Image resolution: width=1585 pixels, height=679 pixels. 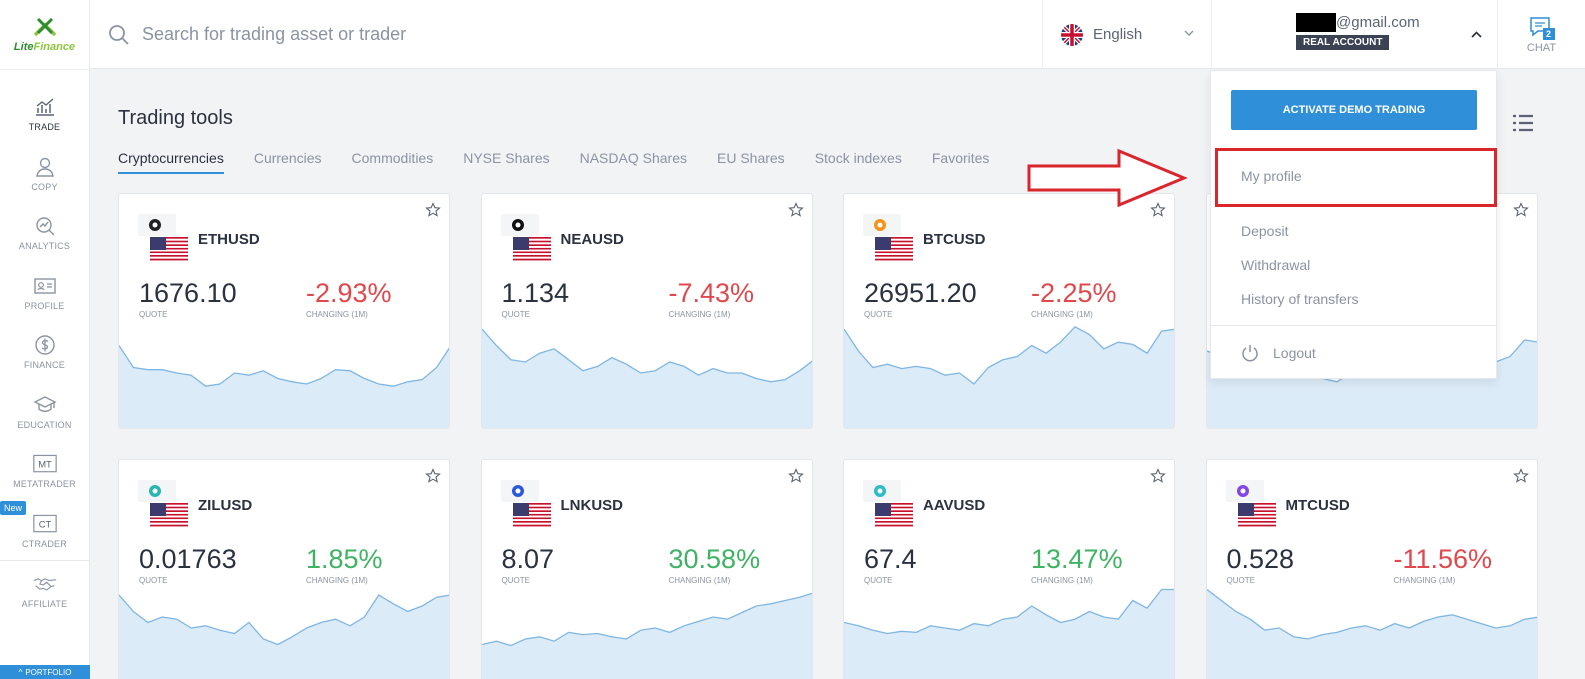 I want to click on sidebar-item-profile: PROFILE, so click(x=44, y=293).